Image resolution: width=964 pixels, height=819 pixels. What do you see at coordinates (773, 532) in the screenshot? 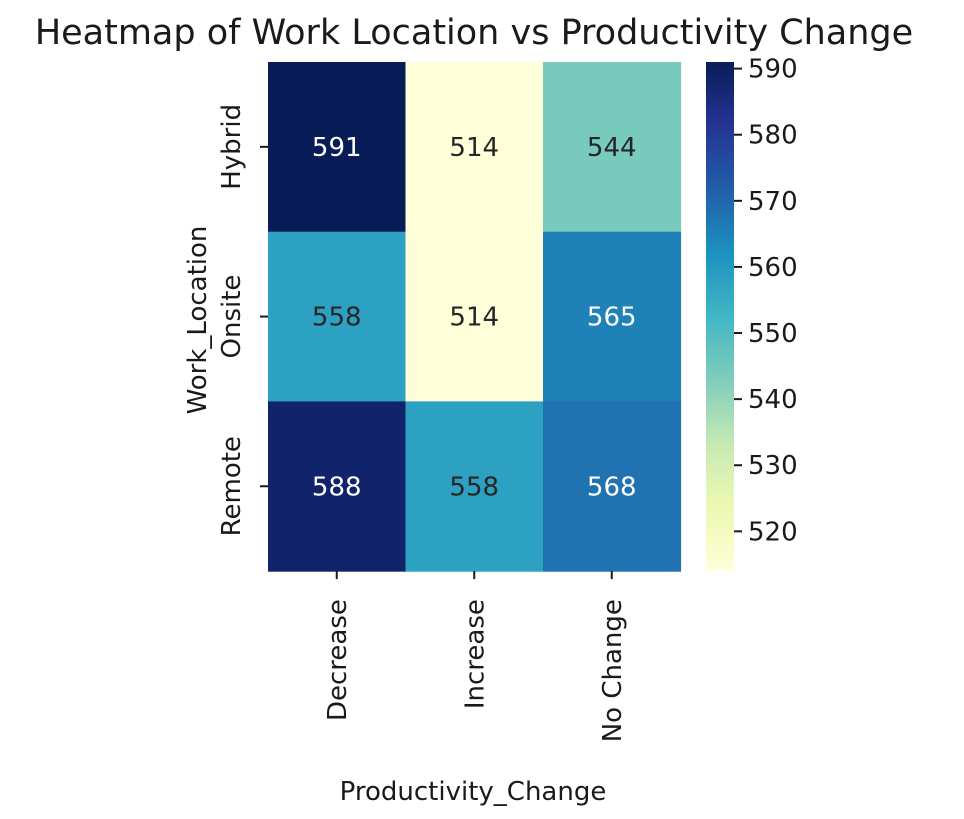
I see `colorbar-tick-label: 520` at bounding box center [773, 532].